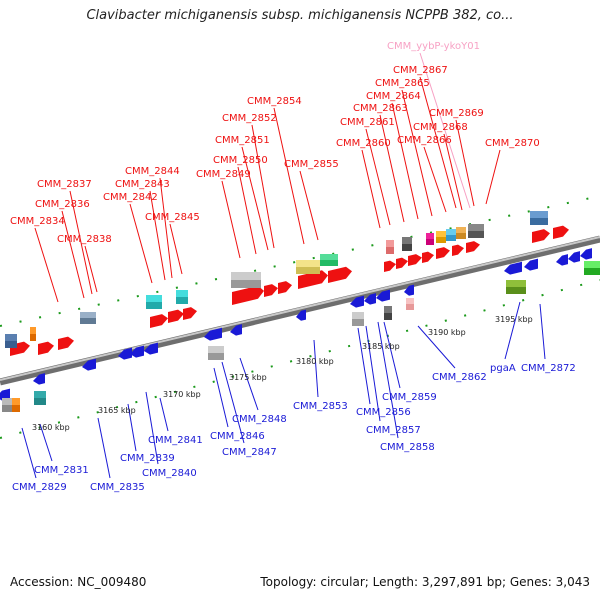 The width and height of the screenshot is (600, 600). What do you see at coordinates (240, 160) in the screenshot?
I see `gene-label: CMM_2850` at bounding box center [240, 160].